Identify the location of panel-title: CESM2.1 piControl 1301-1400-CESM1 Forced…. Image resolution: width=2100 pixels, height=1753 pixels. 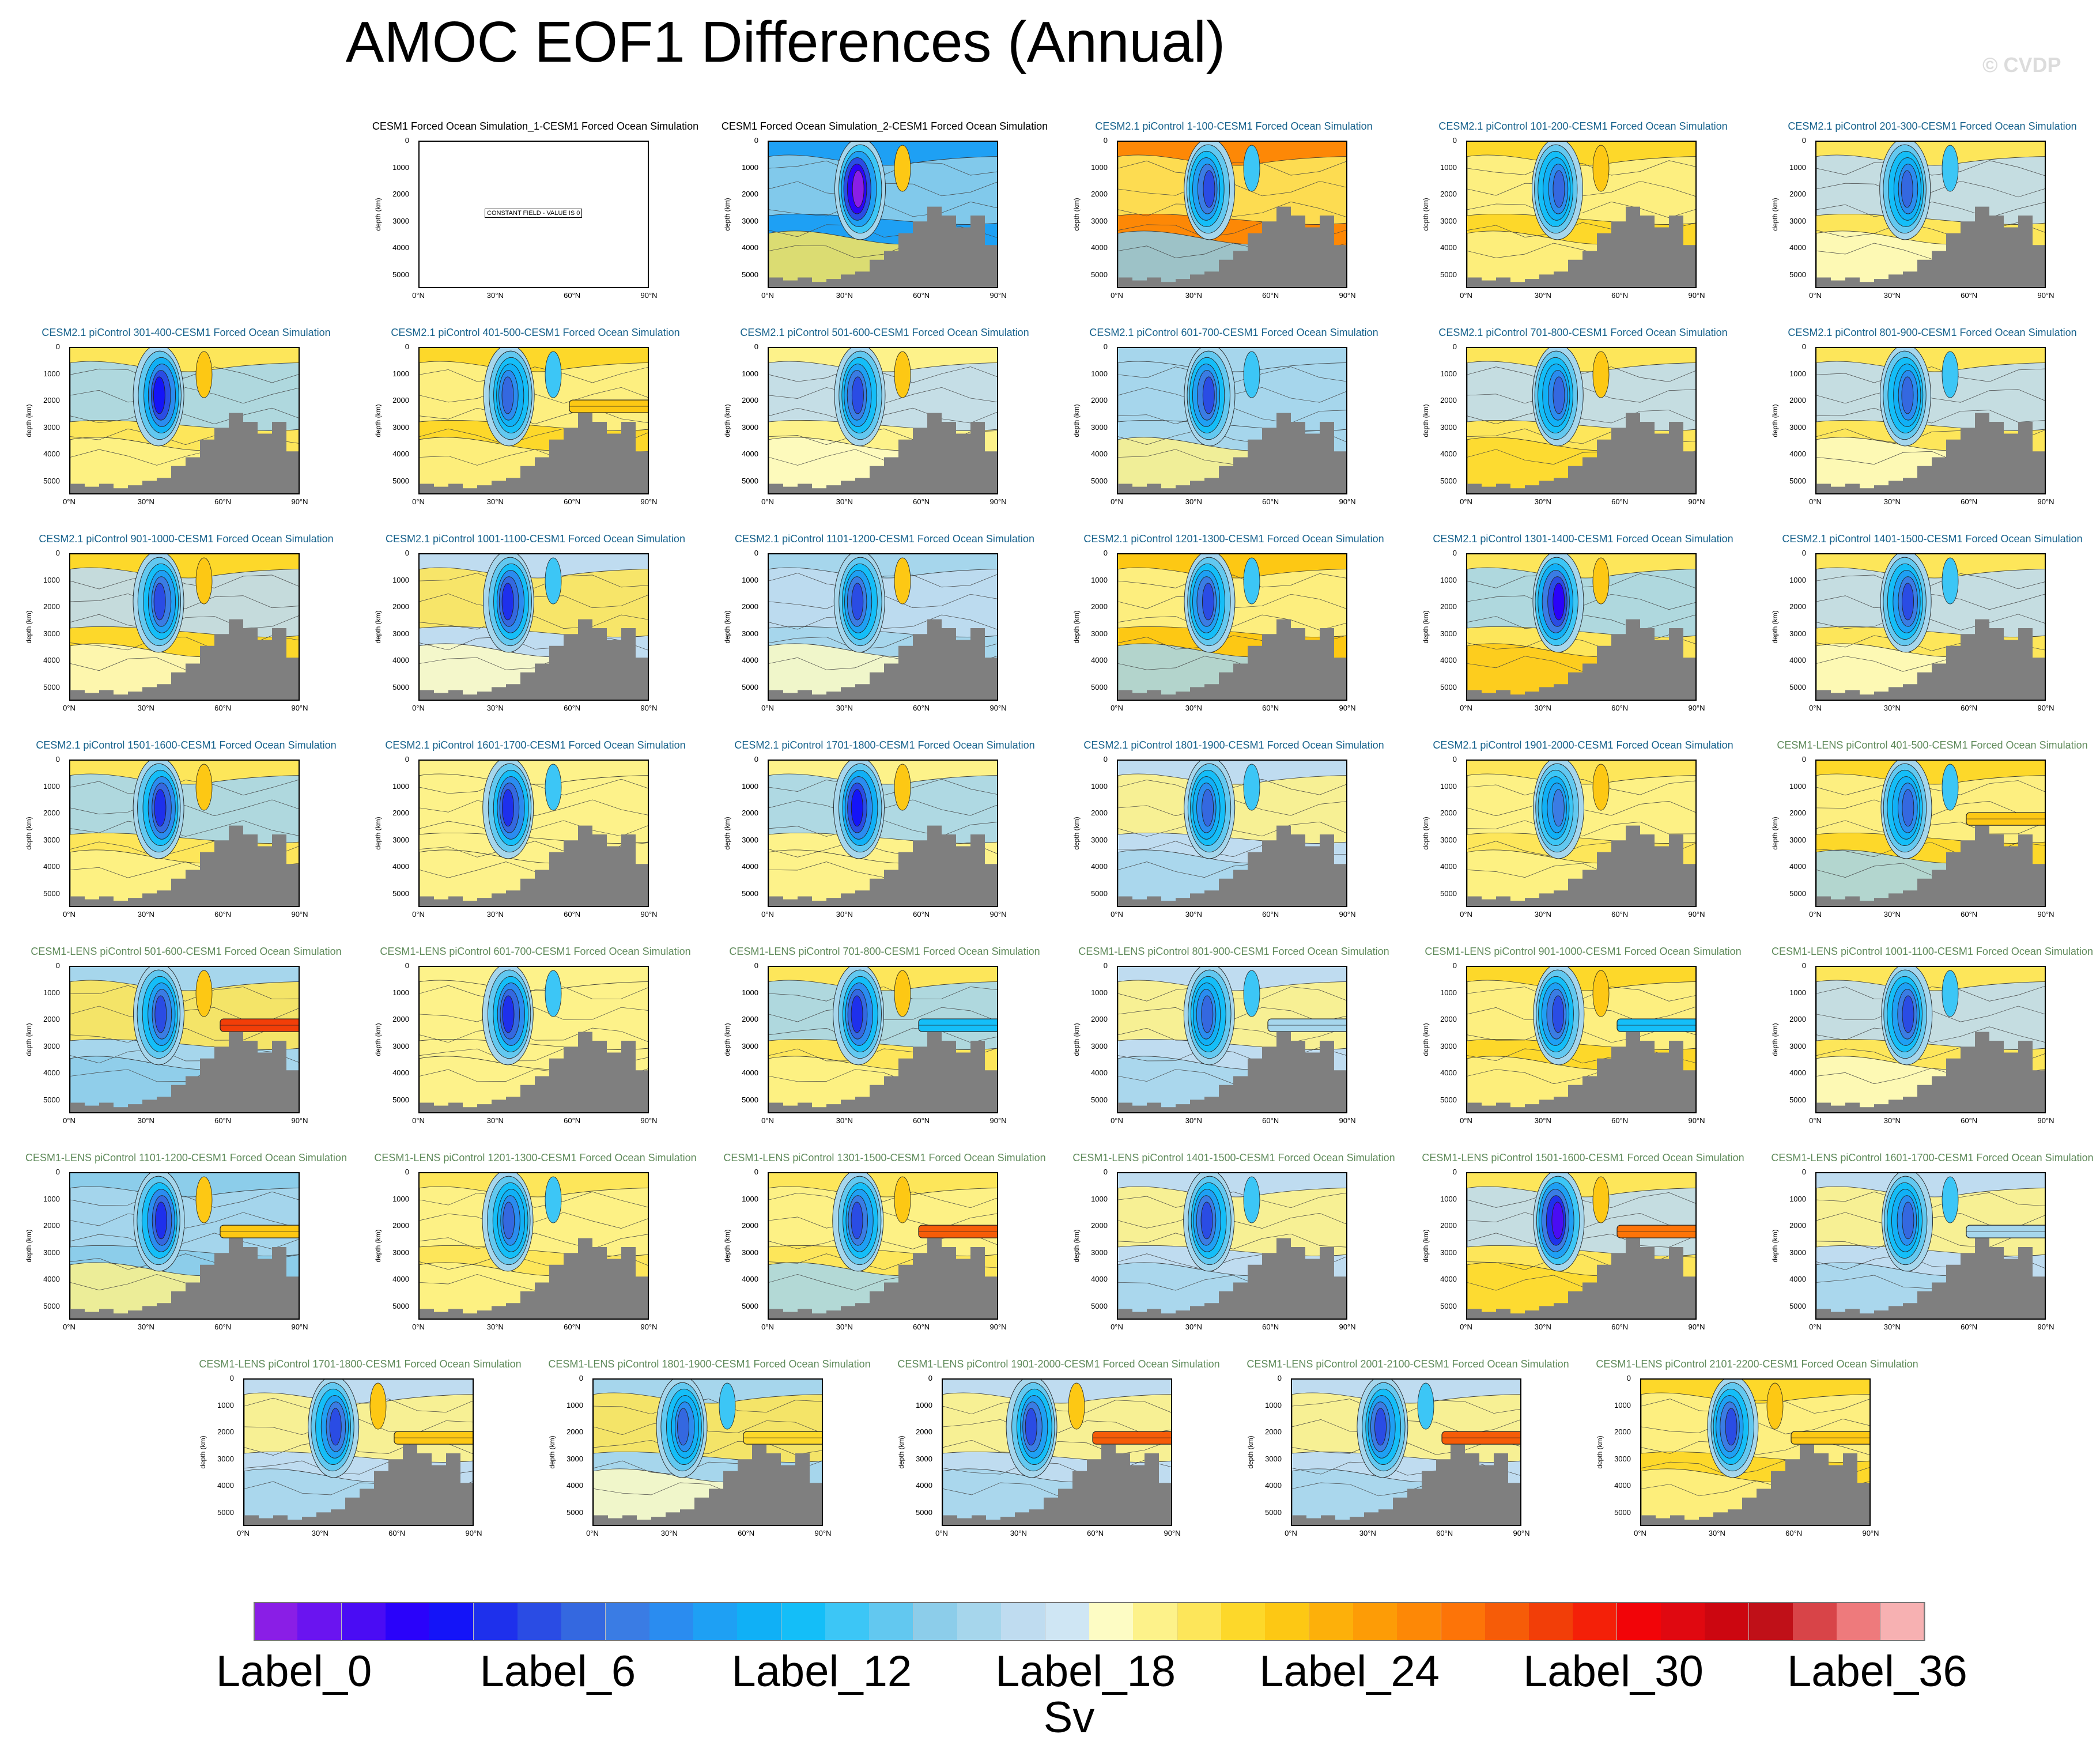
(1583, 539).